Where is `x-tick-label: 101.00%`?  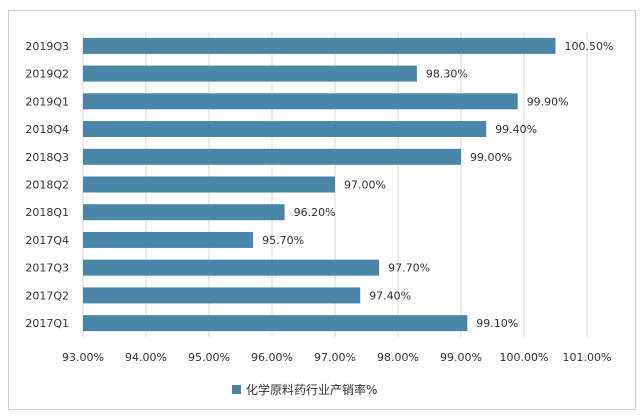 x-tick-label: 101.00% is located at coordinates (587, 357).